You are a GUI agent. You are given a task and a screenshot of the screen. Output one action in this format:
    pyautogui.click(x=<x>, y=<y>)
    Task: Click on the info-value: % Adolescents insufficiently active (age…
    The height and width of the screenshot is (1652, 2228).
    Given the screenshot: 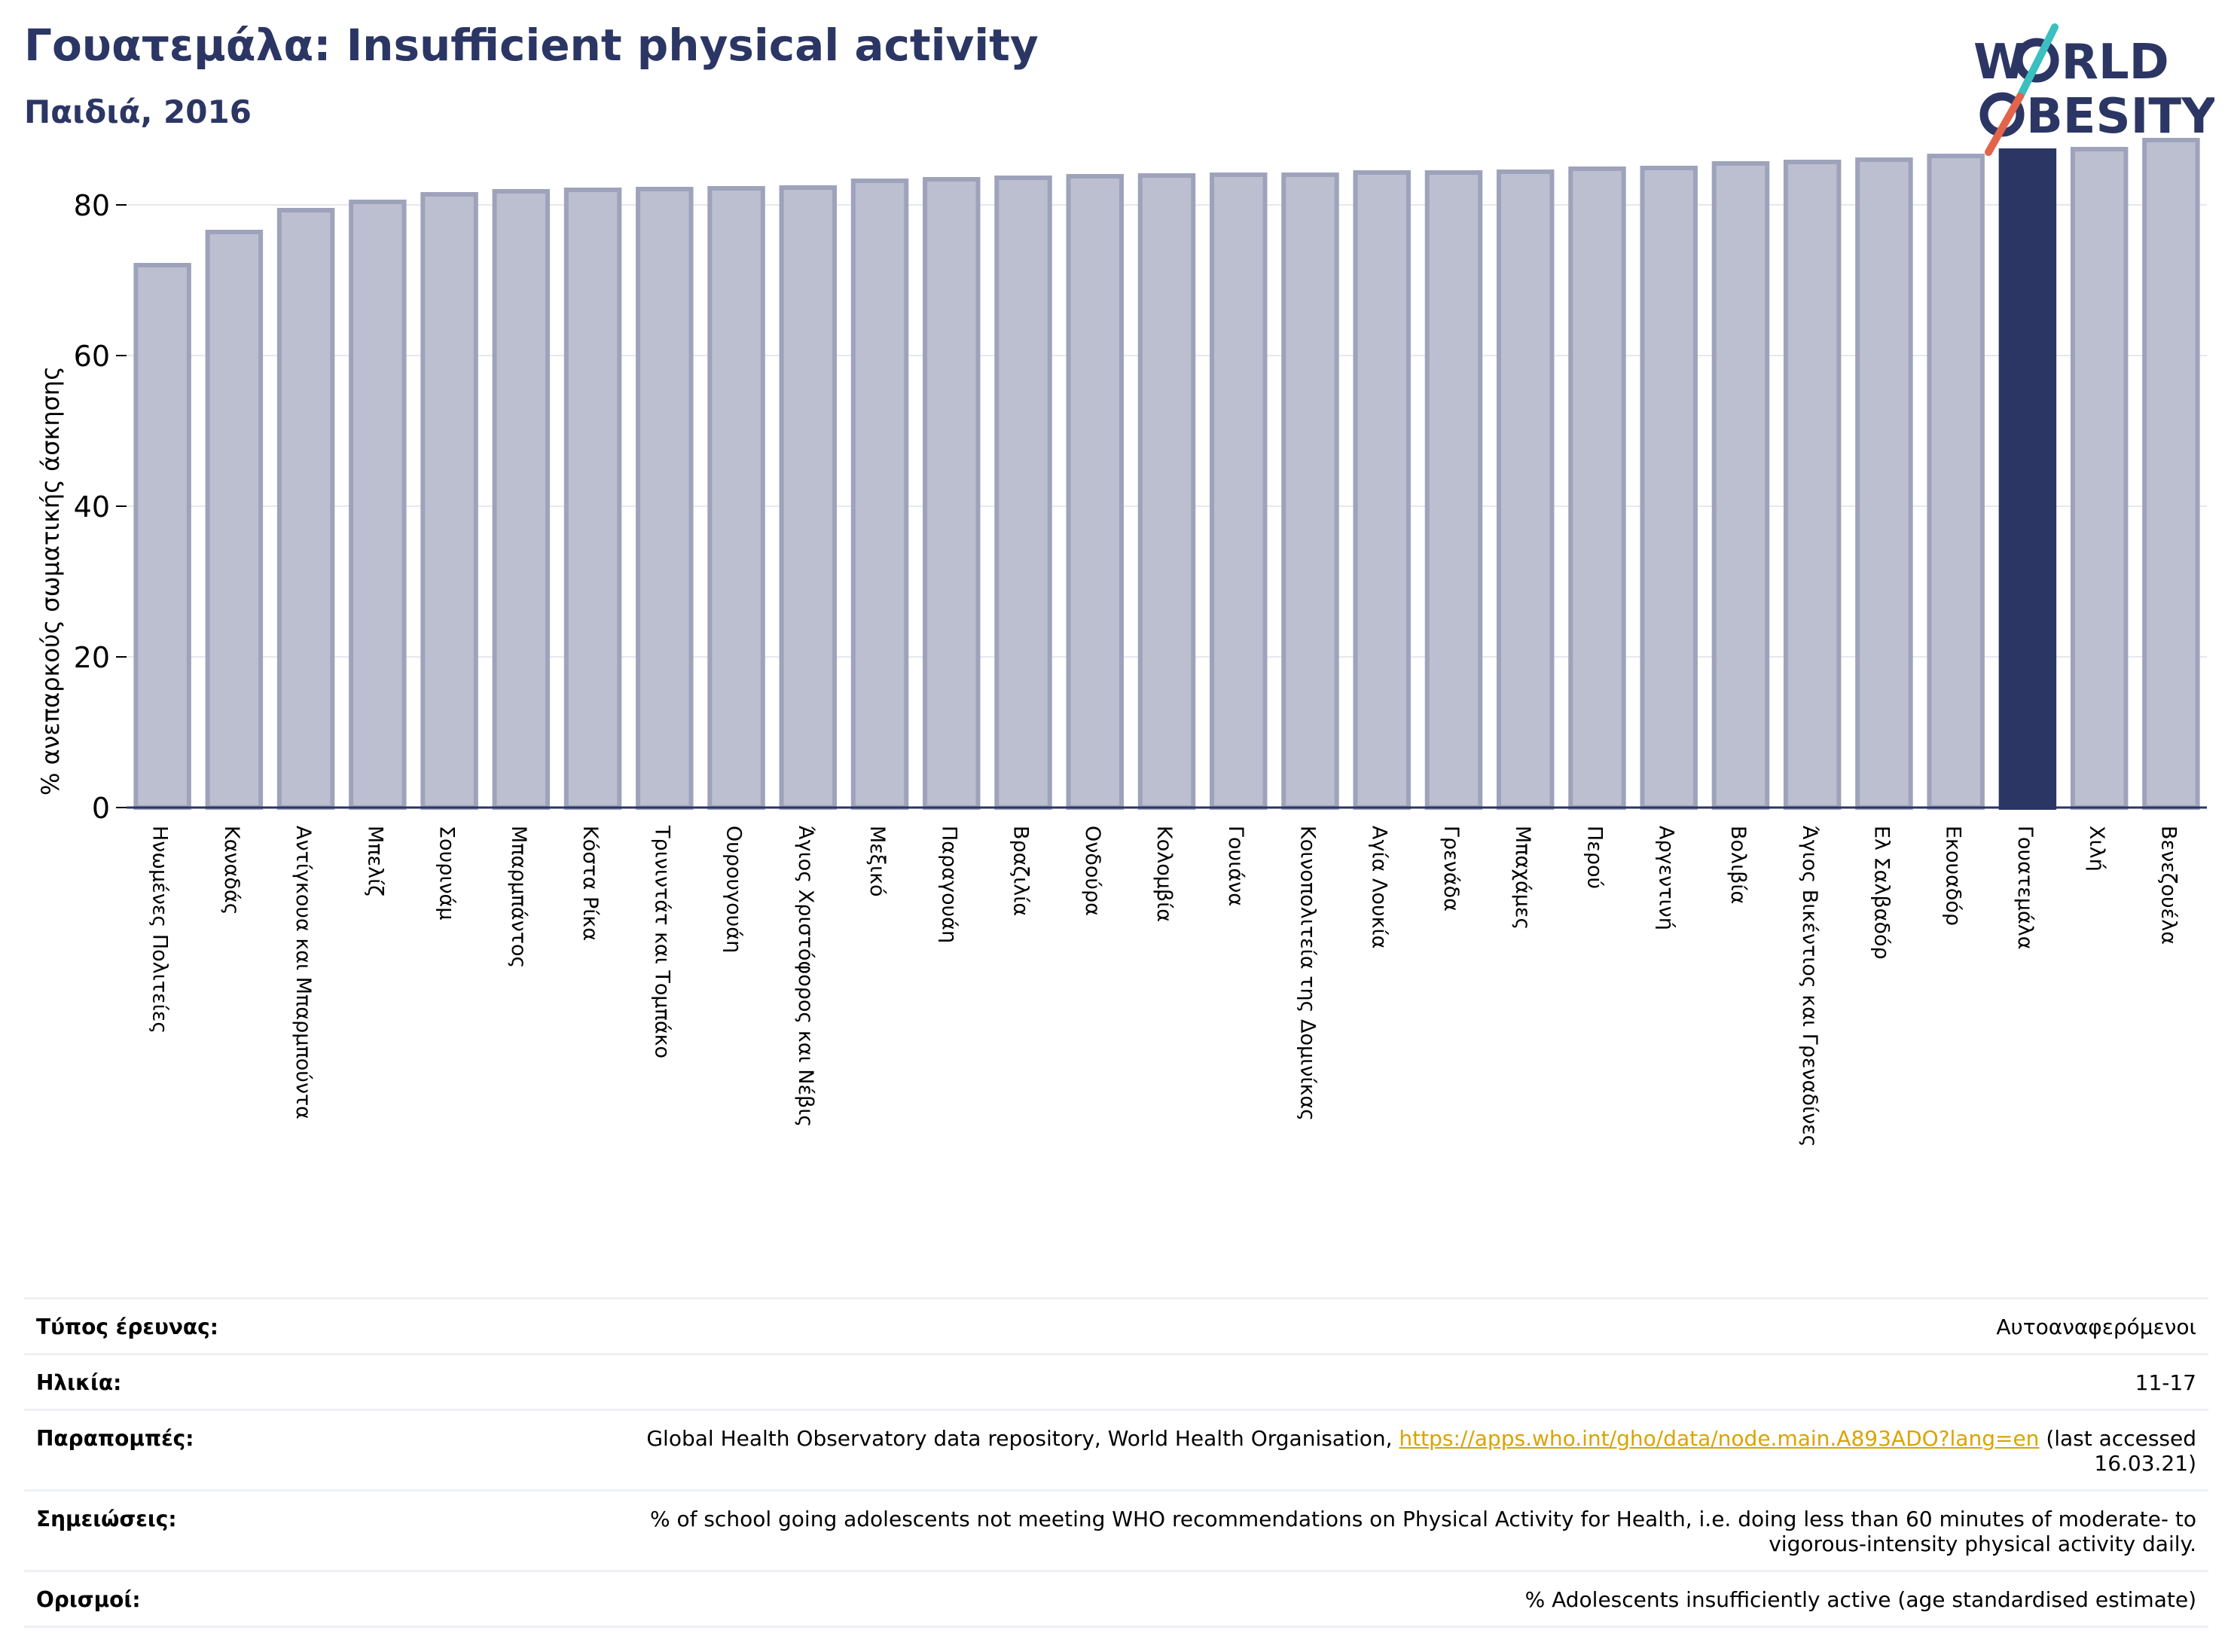 What is the action you would take?
    pyautogui.click(x=1860, y=1600)
    